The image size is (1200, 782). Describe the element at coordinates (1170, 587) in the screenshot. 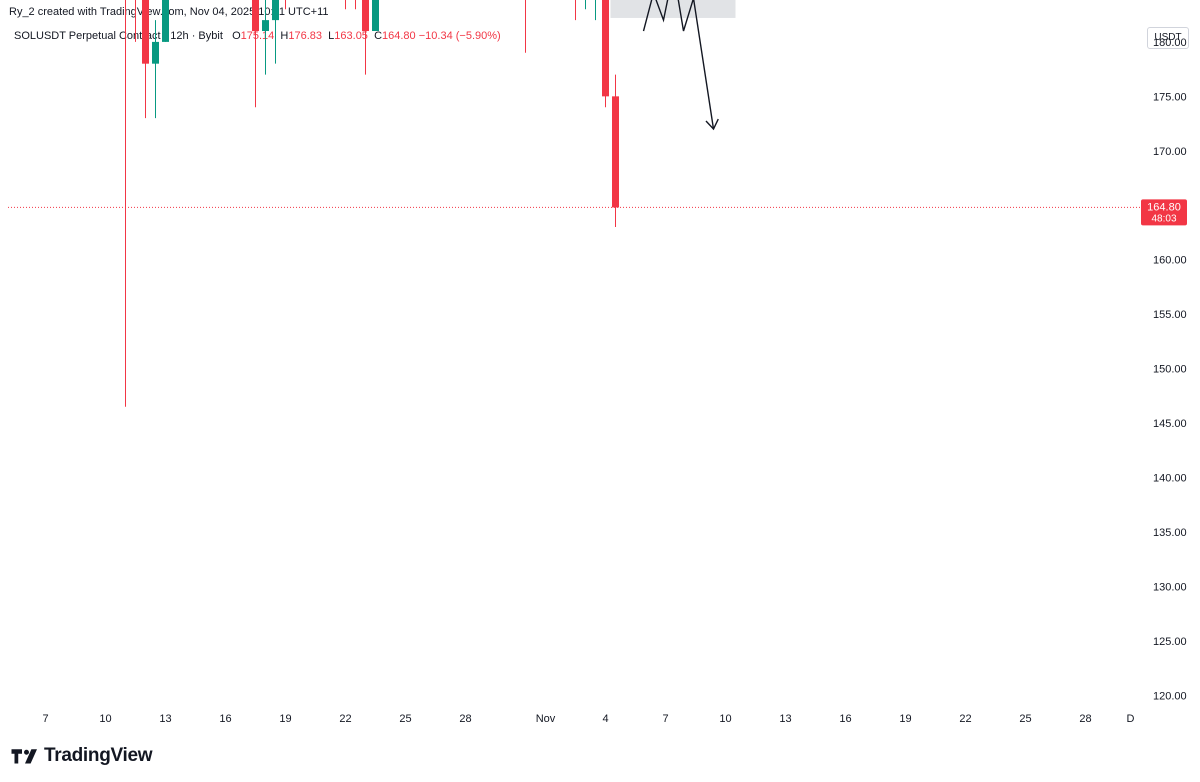

I see `y-tick-label: 130.00` at that location.